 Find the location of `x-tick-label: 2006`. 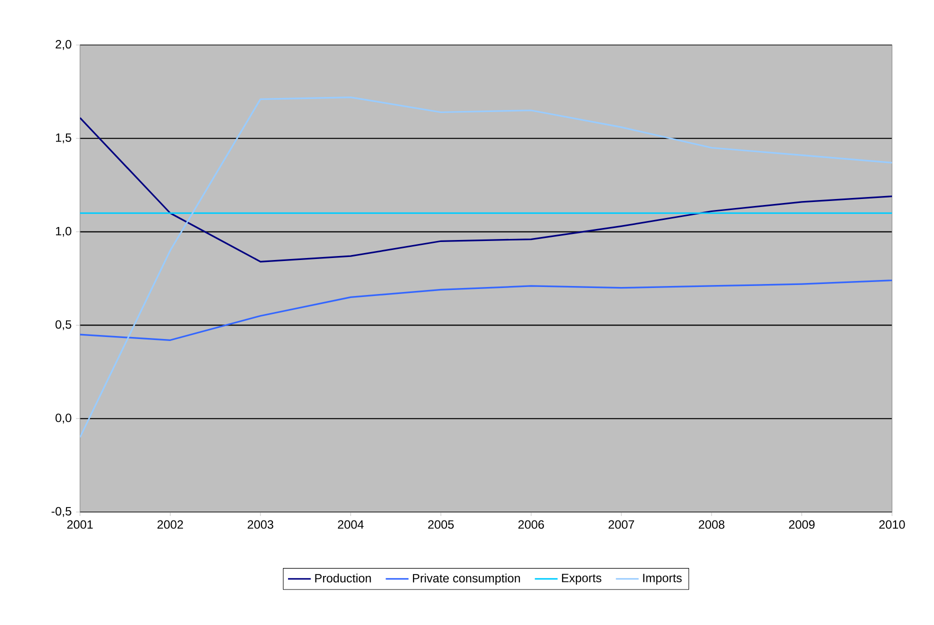

x-tick-label: 2006 is located at coordinates (531, 524).